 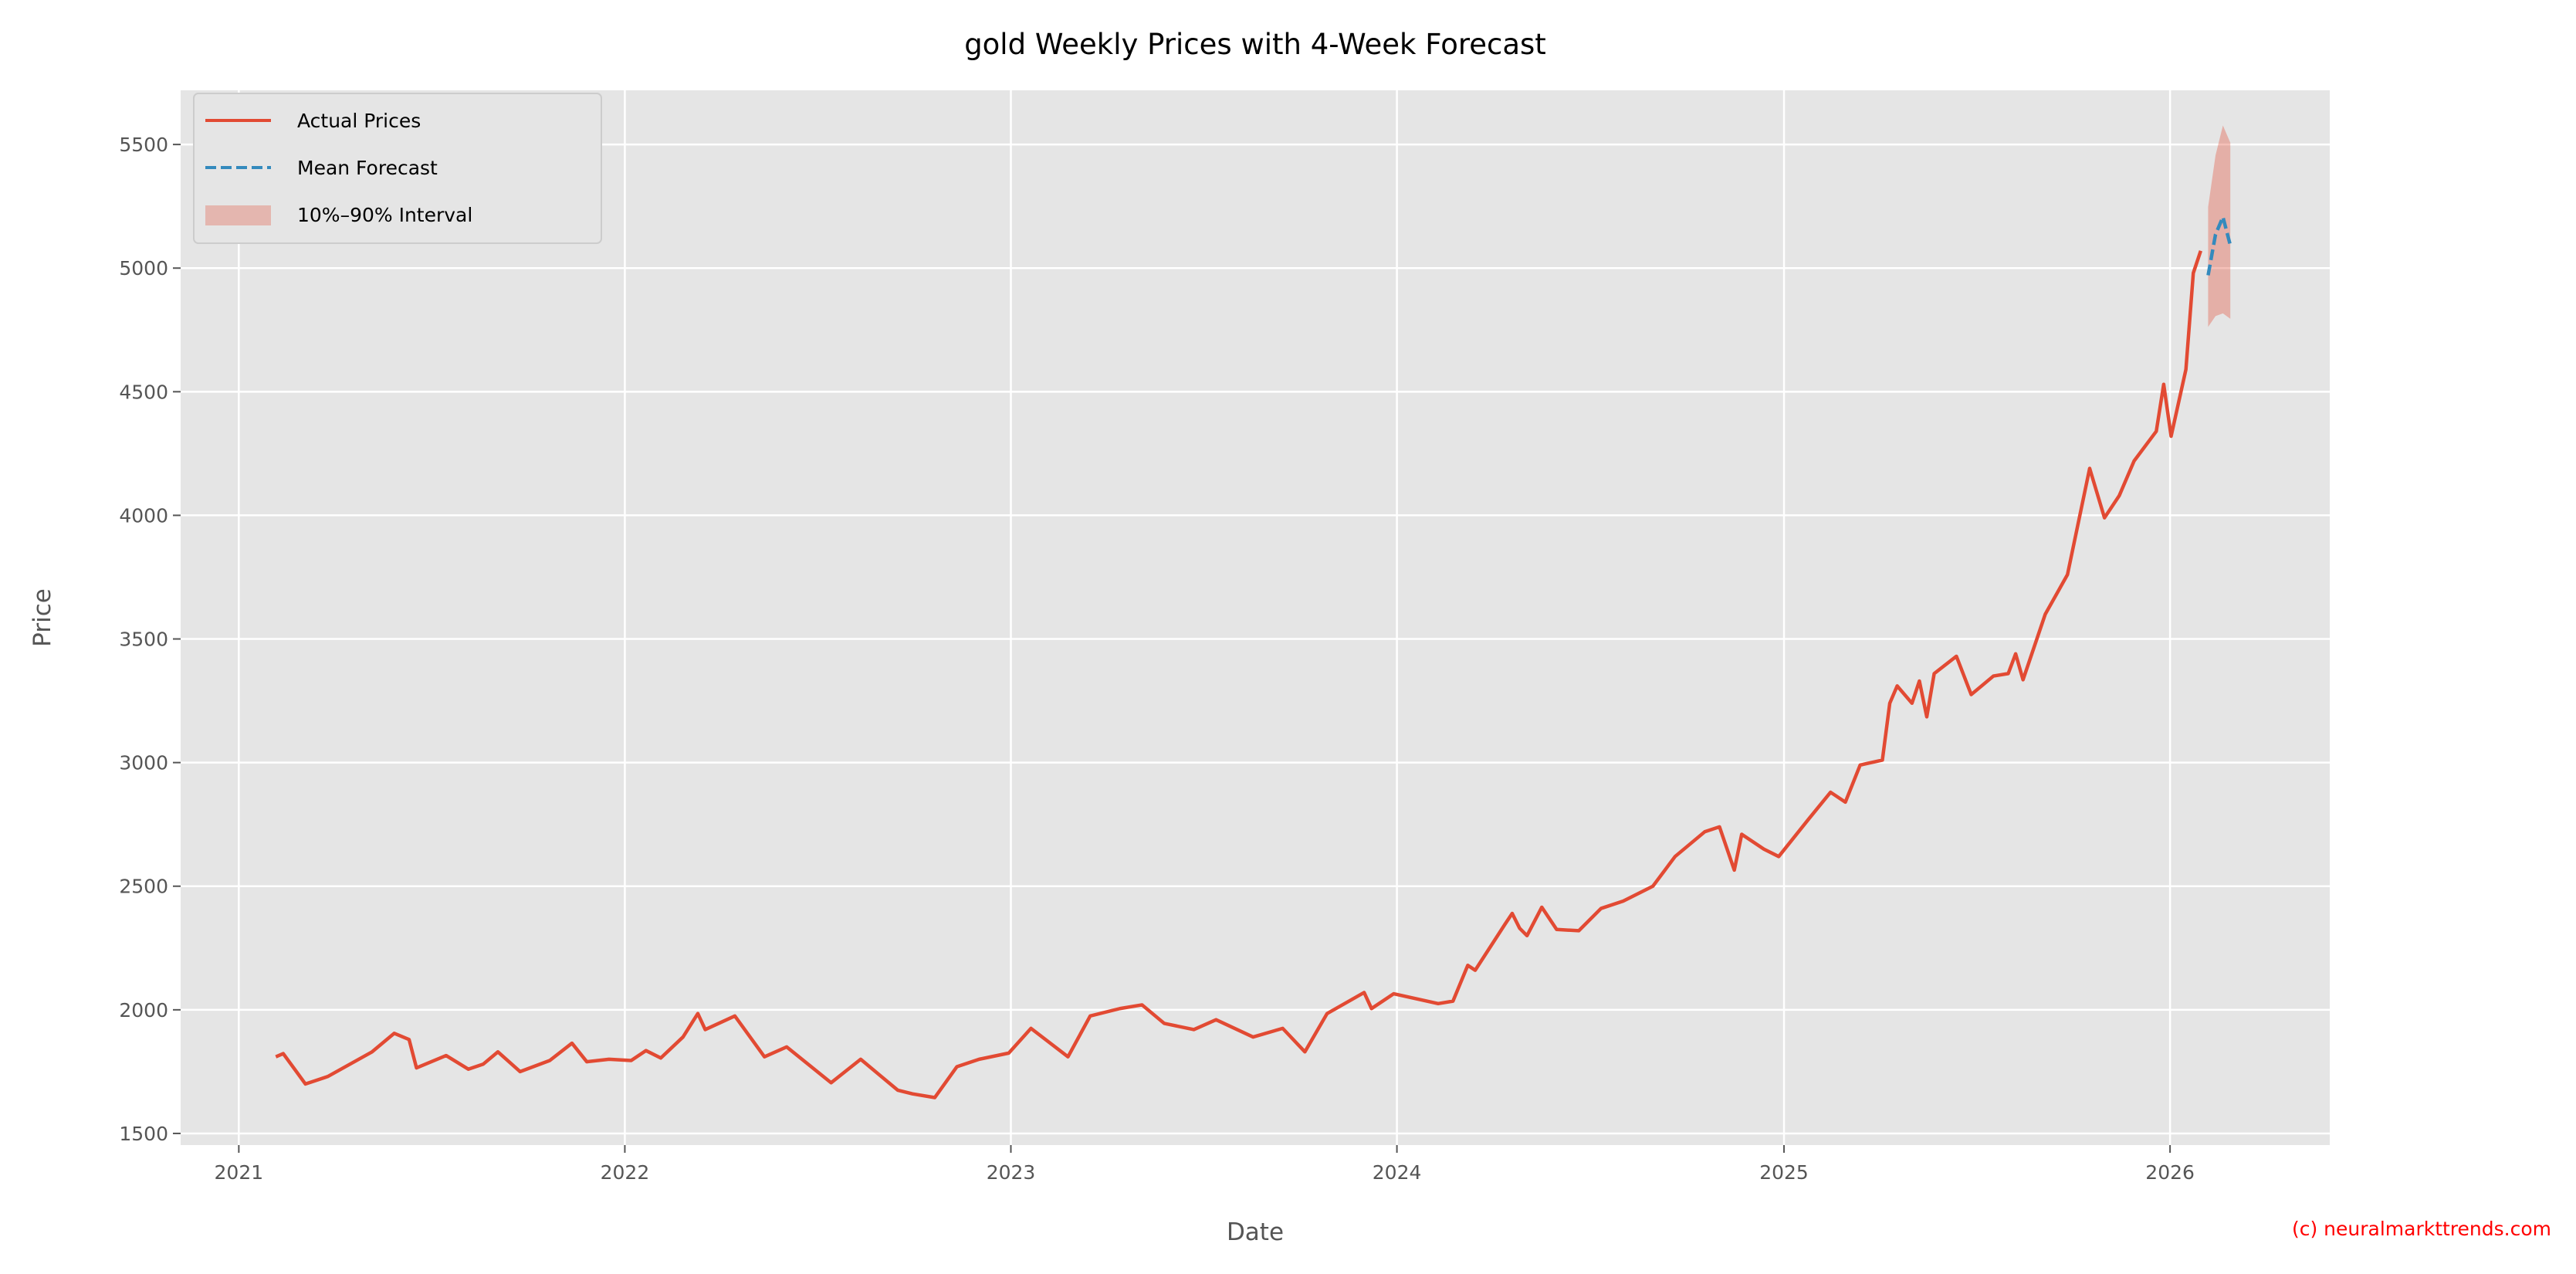 What do you see at coordinates (2170, 1172) in the screenshot?
I see `x-tick-label: 2026` at bounding box center [2170, 1172].